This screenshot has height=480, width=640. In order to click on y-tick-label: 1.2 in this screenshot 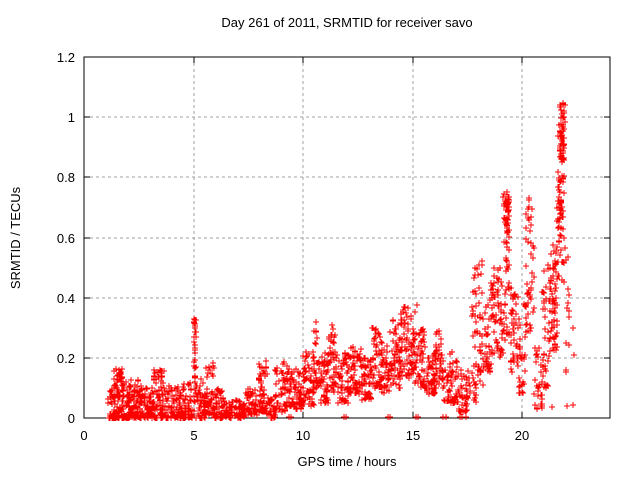, I will do `click(66, 57)`.